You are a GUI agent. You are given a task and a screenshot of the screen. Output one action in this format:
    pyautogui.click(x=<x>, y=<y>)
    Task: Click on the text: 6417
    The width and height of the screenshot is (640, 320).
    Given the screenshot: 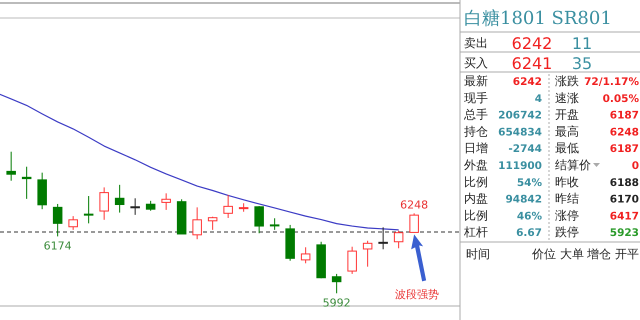 What is the action you would take?
    pyautogui.click(x=624, y=216)
    